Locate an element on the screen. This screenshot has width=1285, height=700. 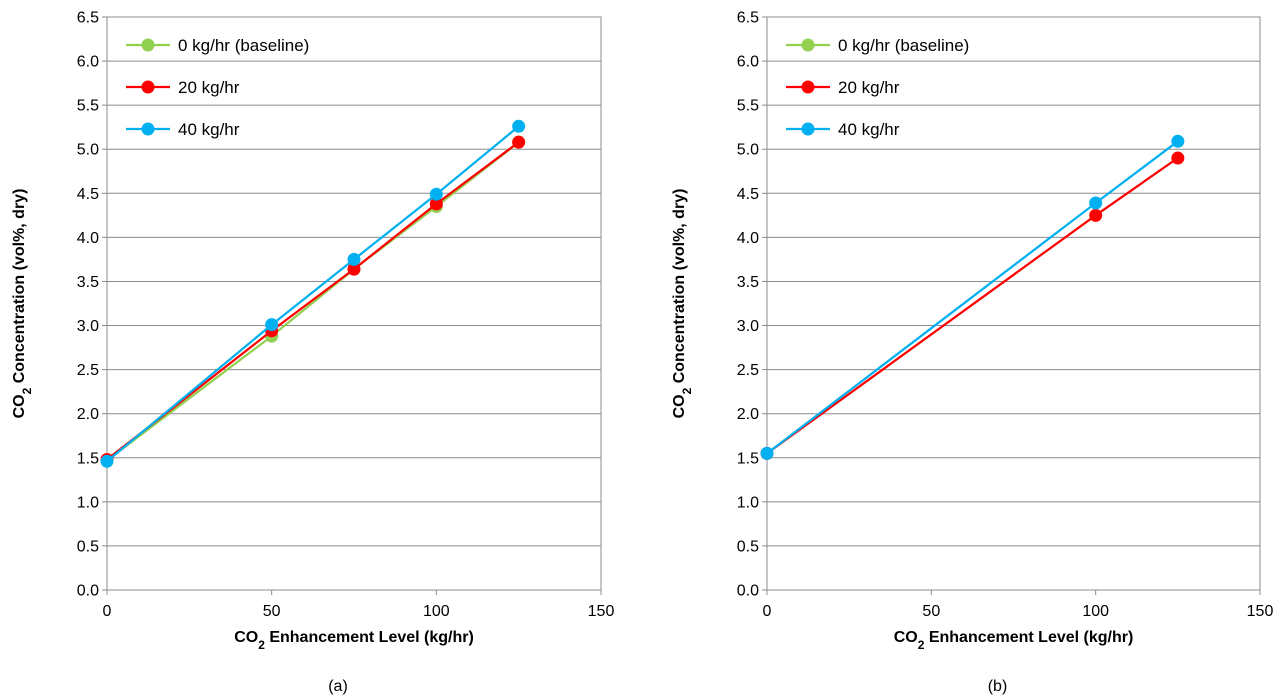
chart-caption: (a) is located at coordinates (338, 686).